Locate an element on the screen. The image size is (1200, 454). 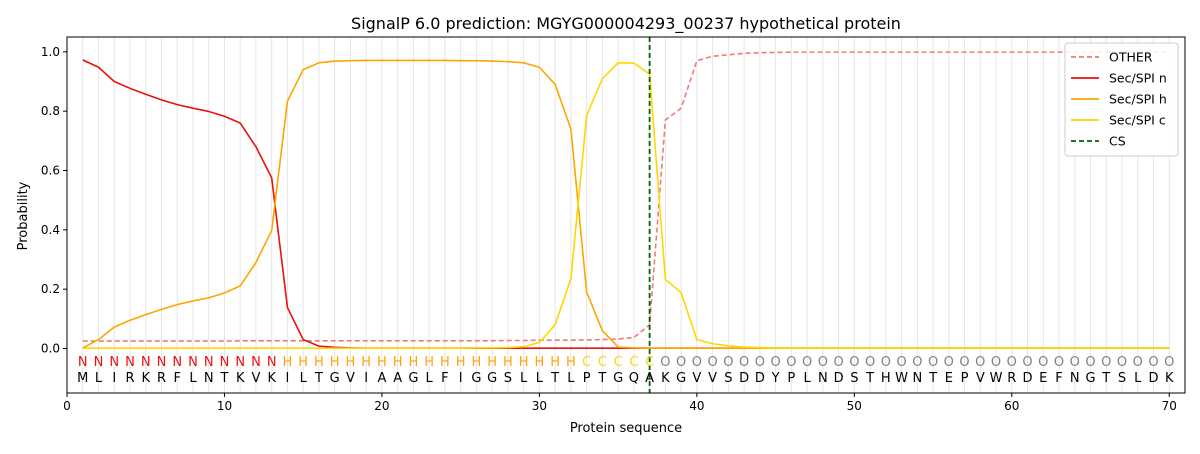
x-tick-label: 10 is located at coordinates (224, 406).